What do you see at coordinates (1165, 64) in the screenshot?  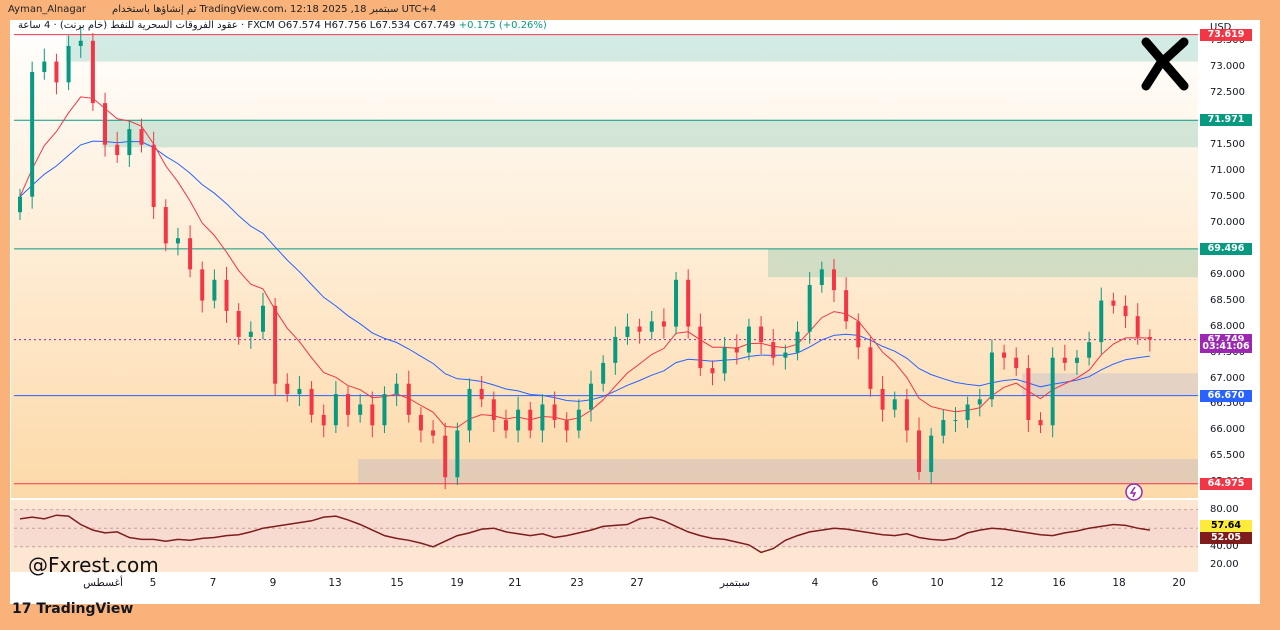 I see `x-logo-icon` at bounding box center [1165, 64].